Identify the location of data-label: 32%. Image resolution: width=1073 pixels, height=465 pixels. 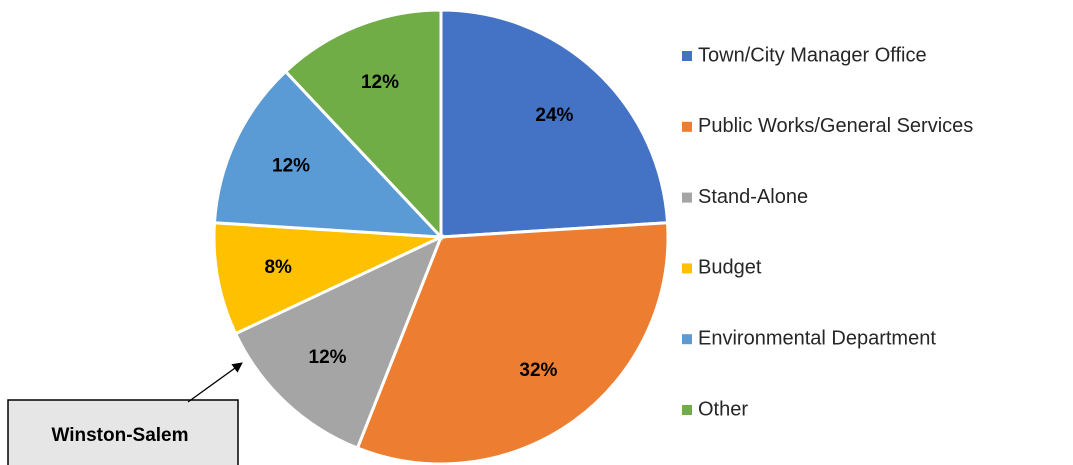
(538, 370).